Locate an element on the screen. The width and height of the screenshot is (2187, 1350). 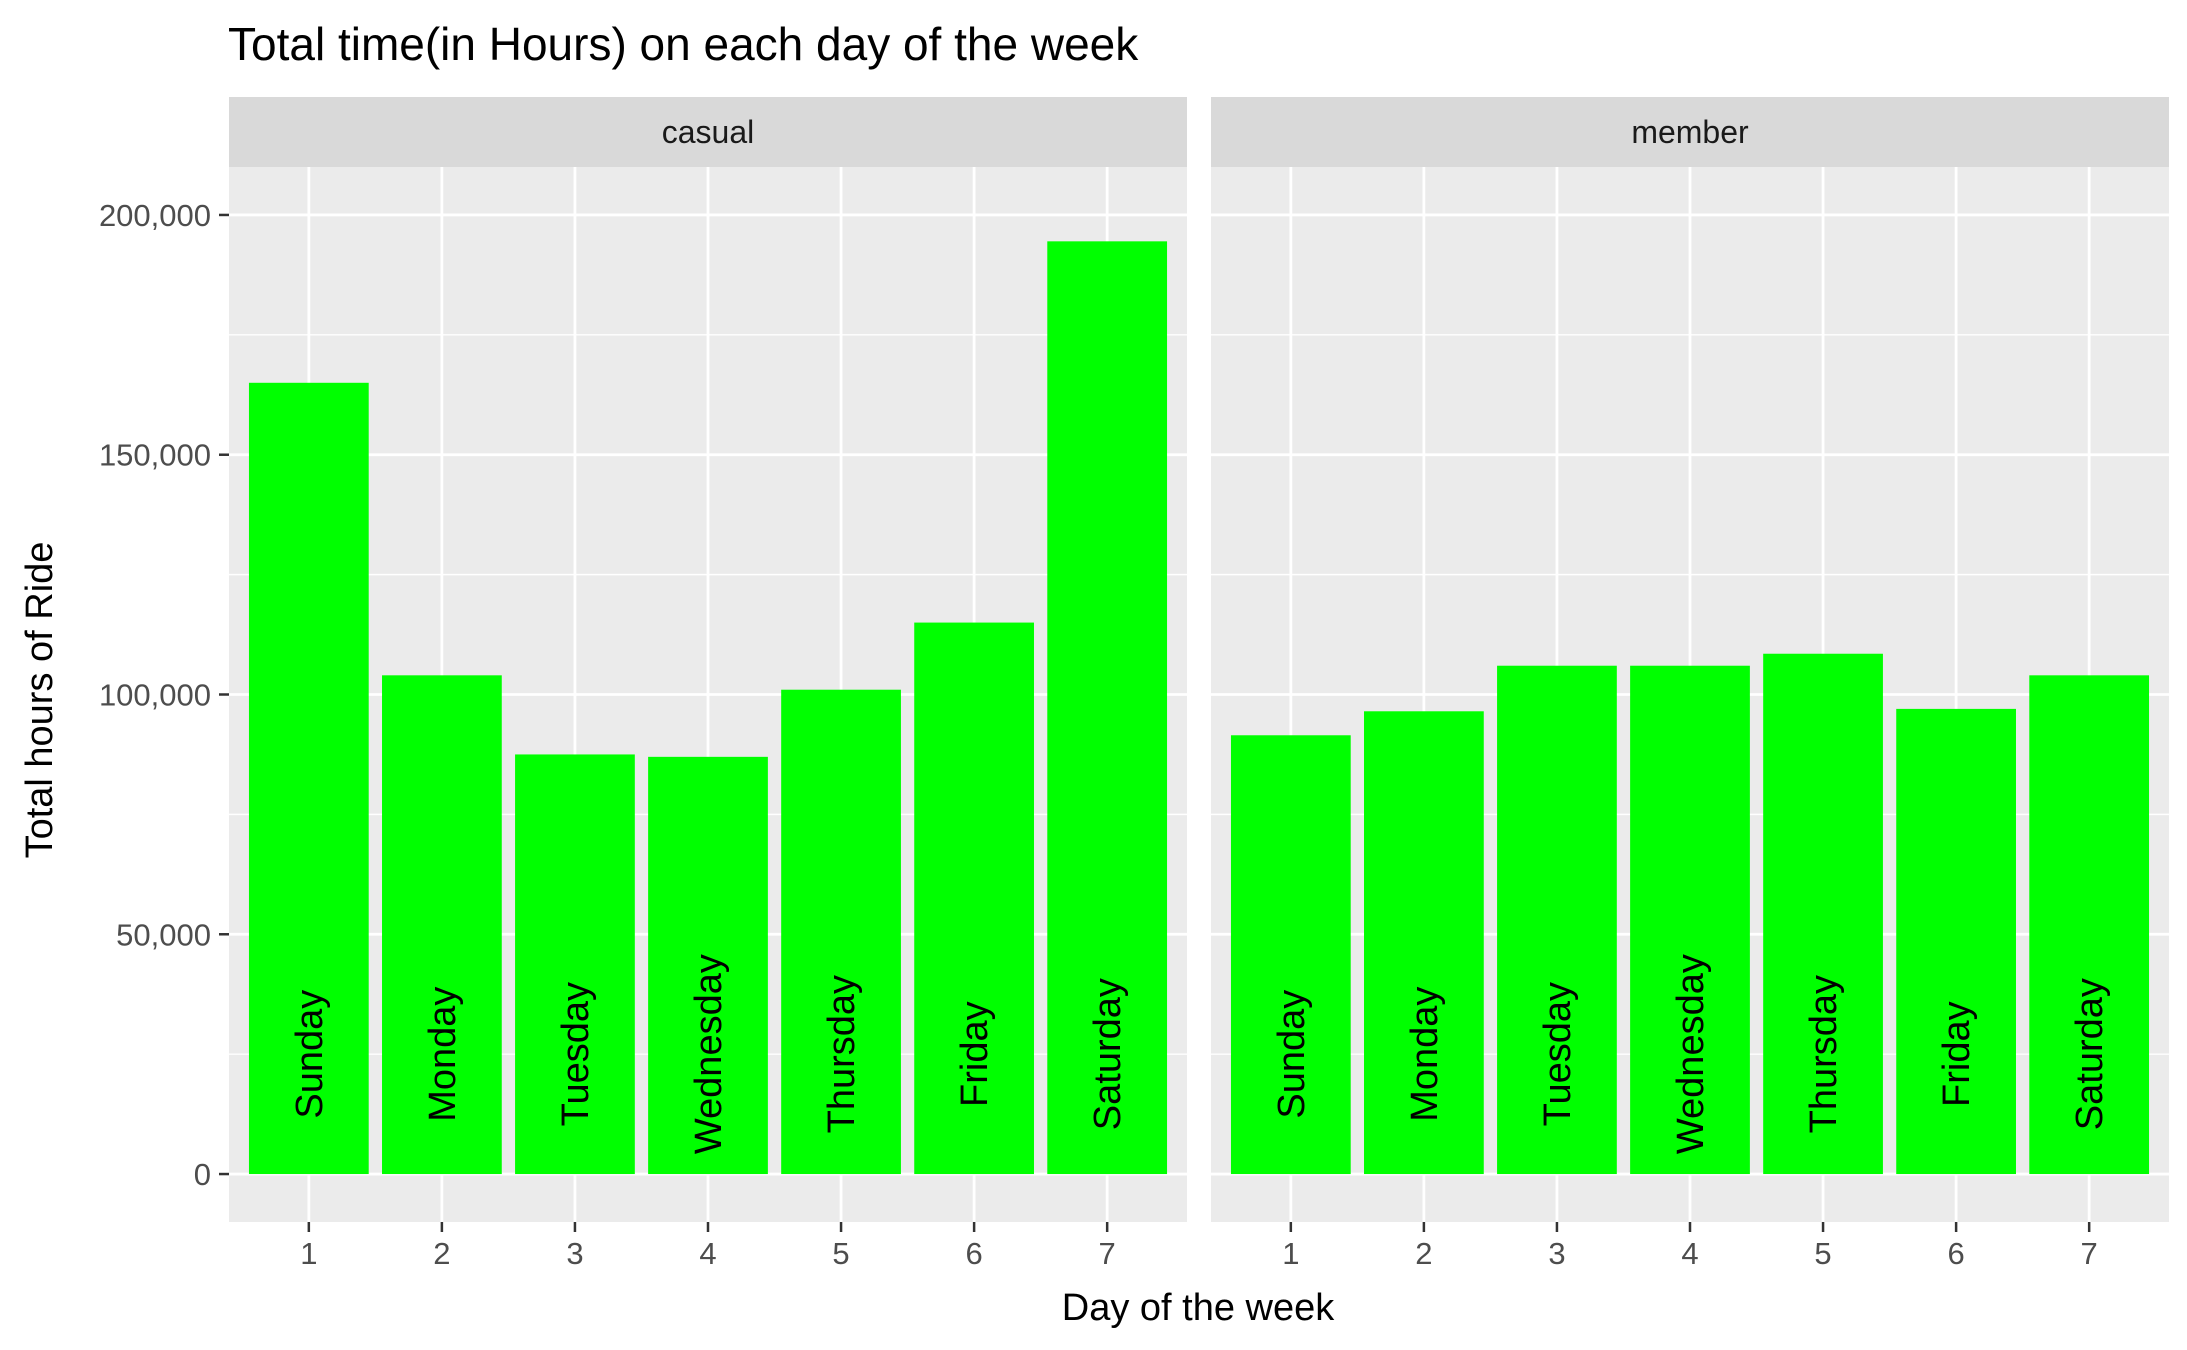
y-tick-label: 200,000 is located at coordinates (155, 215).